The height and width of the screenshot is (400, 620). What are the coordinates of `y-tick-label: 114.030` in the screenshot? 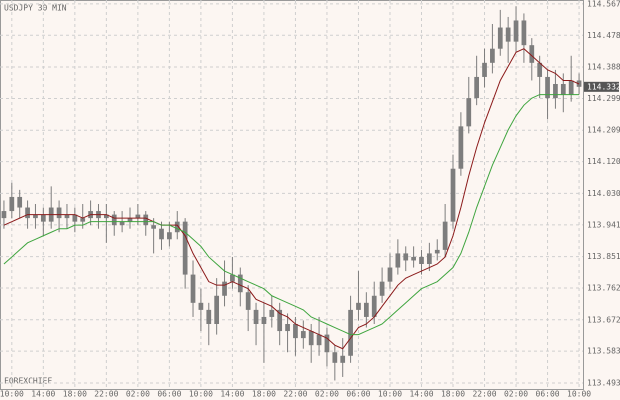 It's located at (603, 193).